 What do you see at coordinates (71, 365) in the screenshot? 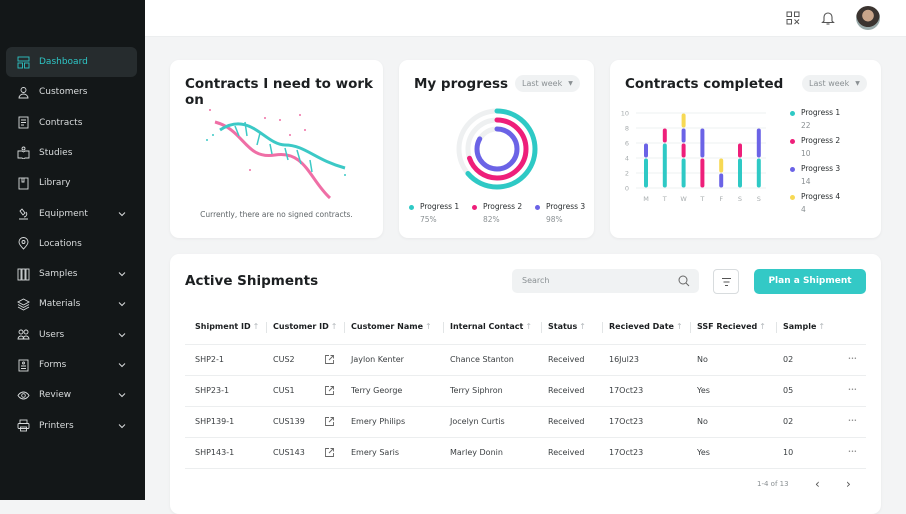
I see `sidebar-item-forms: Forms` at bounding box center [71, 365].